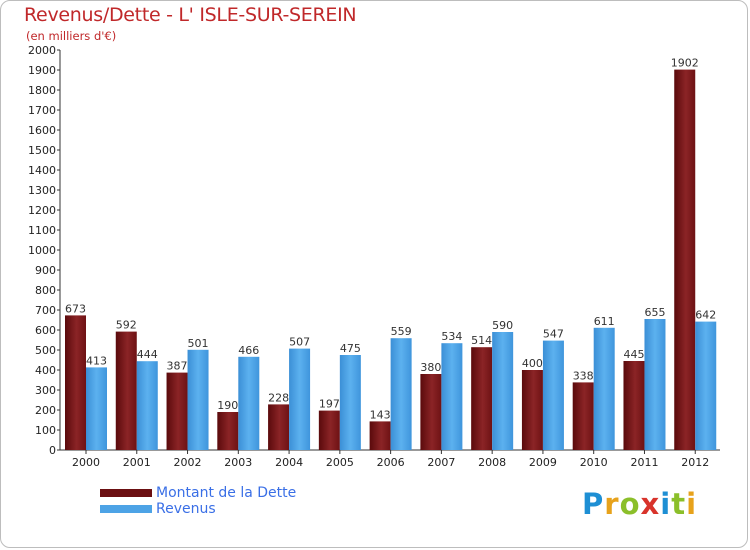 The height and width of the screenshot is (550, 750). I want to click on data-label-revenus-2005: 475, so click(350, 348).